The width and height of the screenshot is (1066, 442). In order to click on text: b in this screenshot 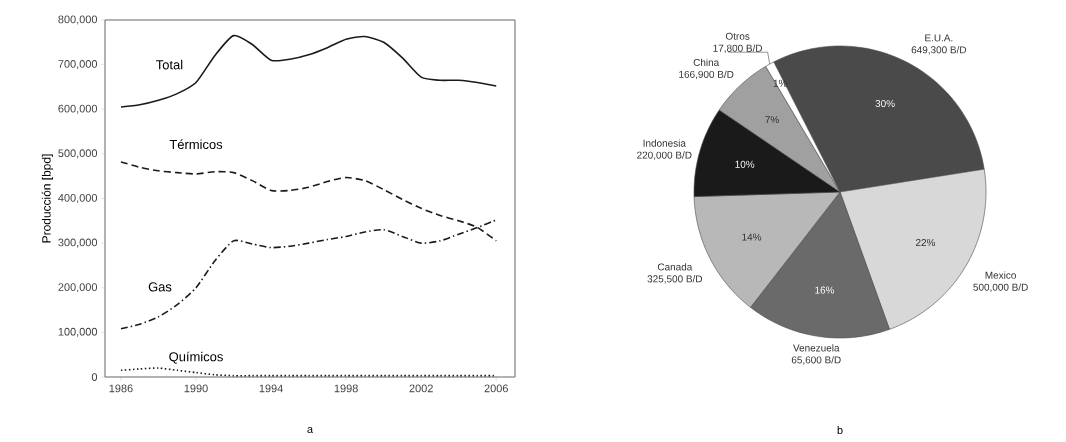, I will do `click(840, 430)`.